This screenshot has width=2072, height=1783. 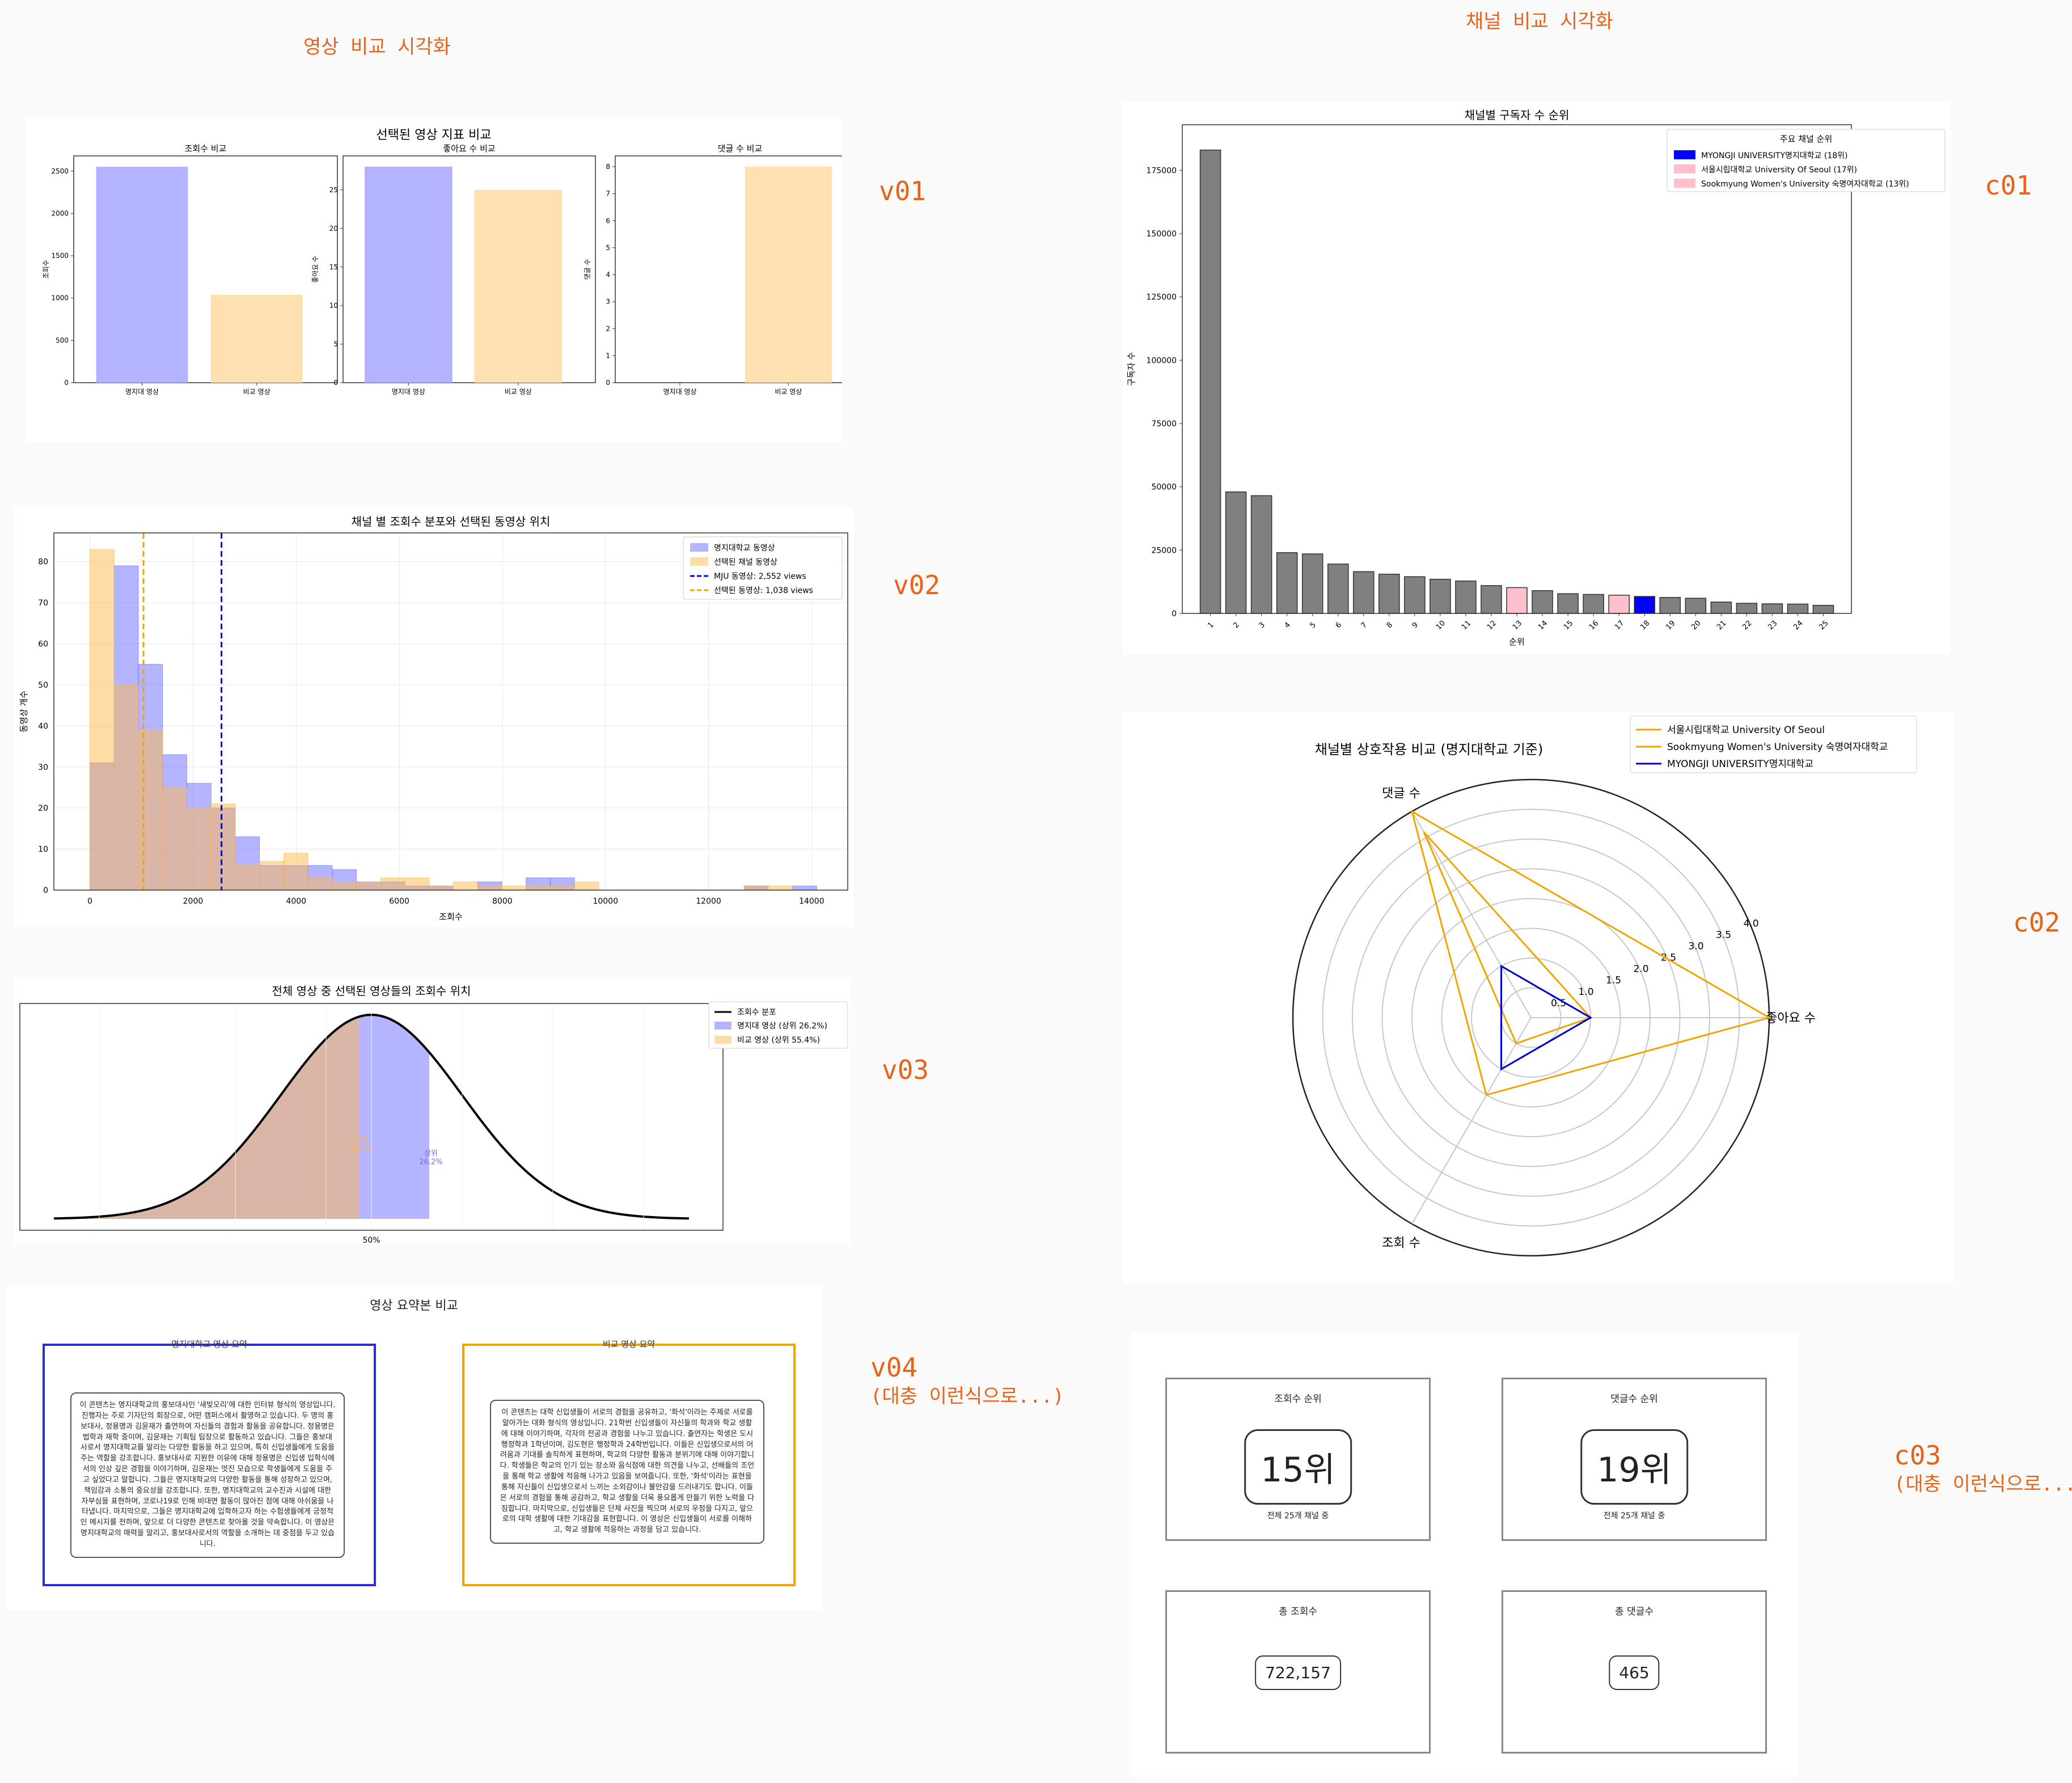 I want to click on y-tick-label: 150000, so click(x=1162, y=234).